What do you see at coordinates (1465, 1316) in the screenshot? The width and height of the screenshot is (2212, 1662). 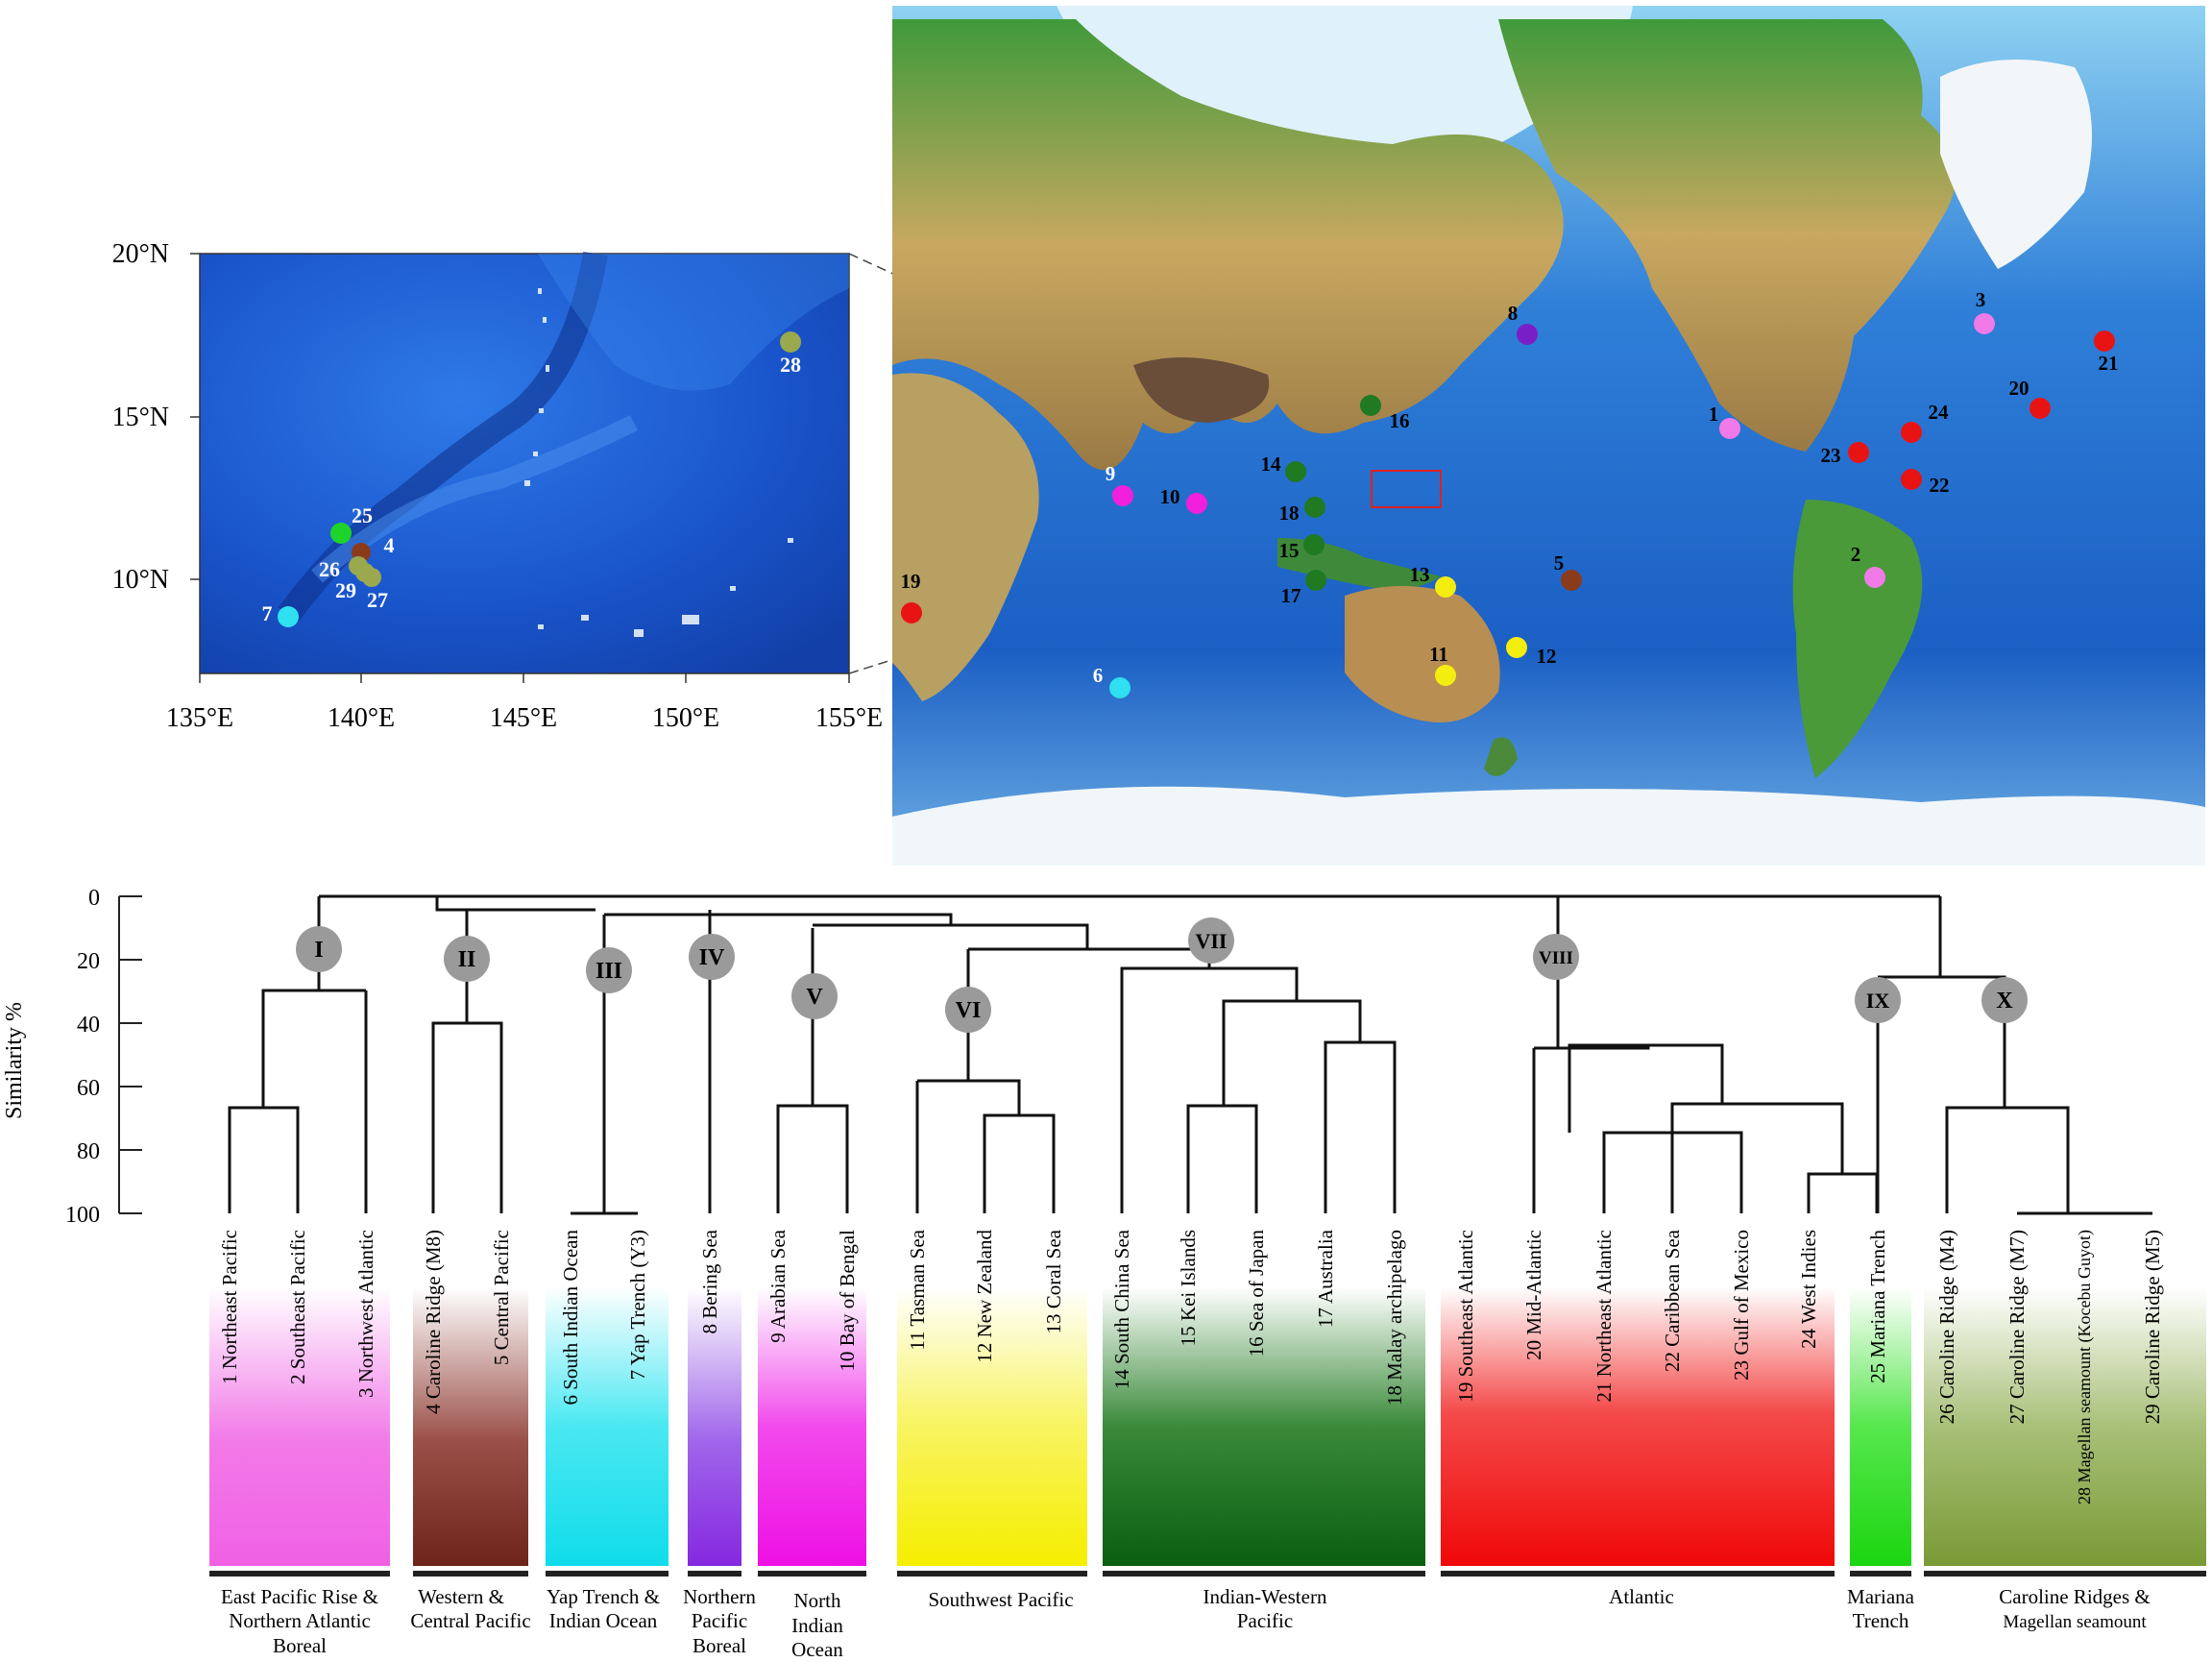 I see `leaf-label: 19 Southeast Atlantic` at bounding box center [1465, 1316].